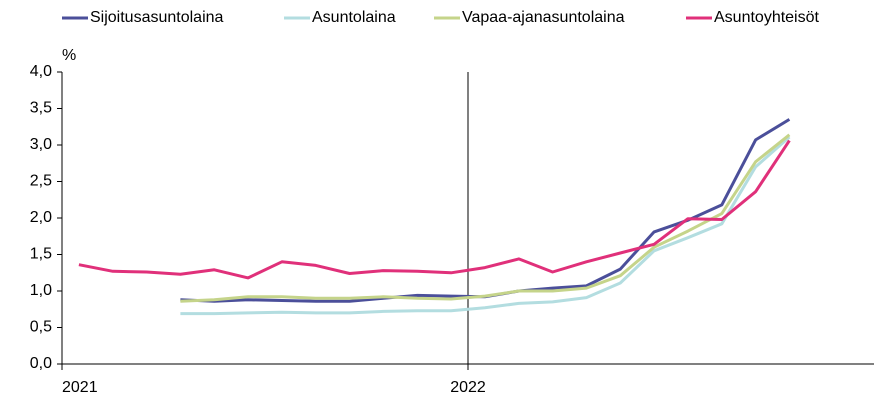  Describe the element at coordinates (354, 17) in the screenshot. I see `legend-label: Asuntolaina` at that location.